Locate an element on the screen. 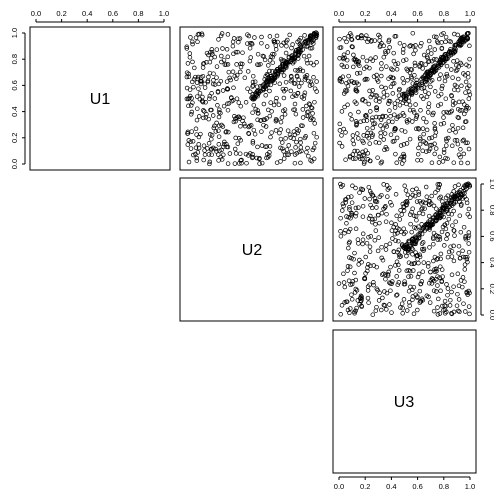 The image size is (494, 493). tick-label: 0.8 is located at coordinates (138, 13).